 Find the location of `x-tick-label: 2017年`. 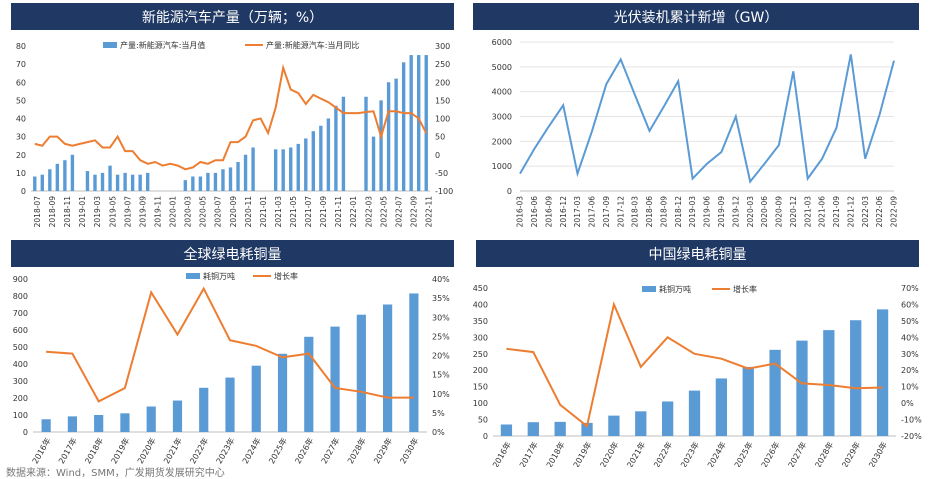

x-tick-label: 2017年 is located at coordinates (67, 451).